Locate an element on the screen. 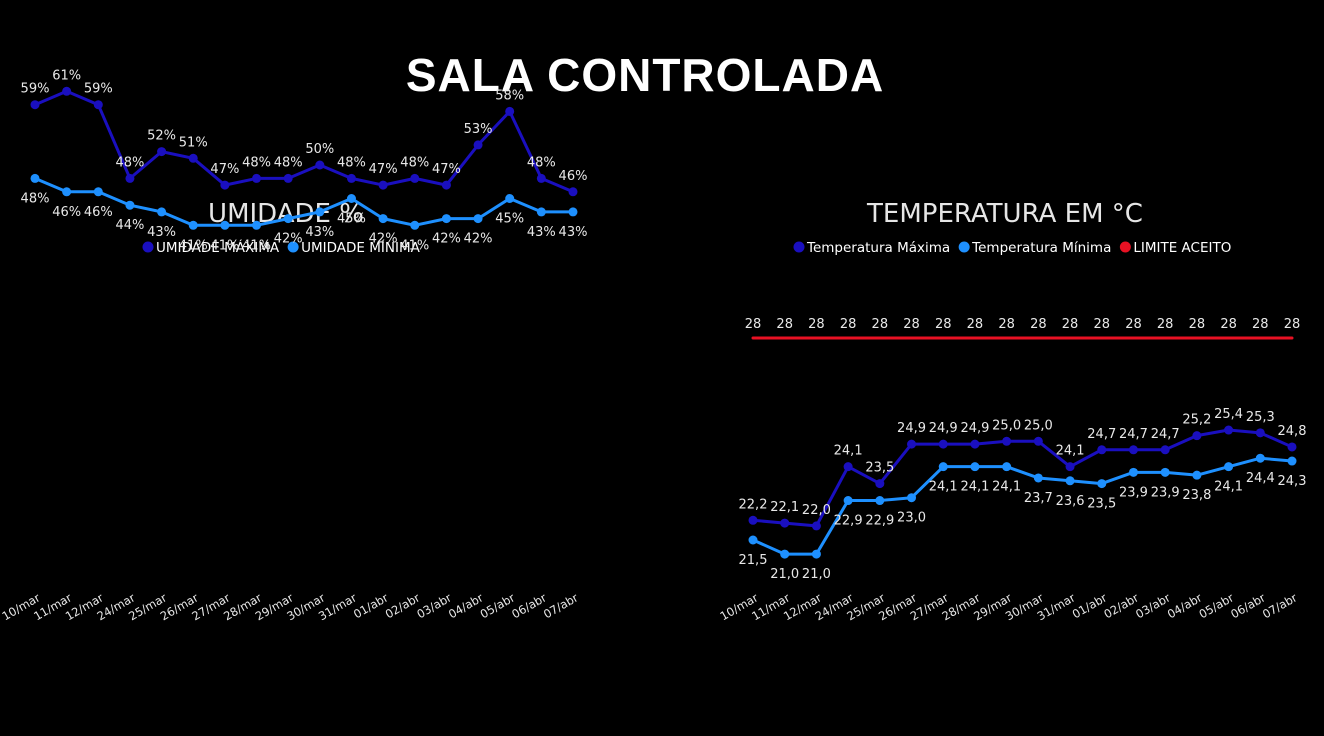 The height and width of the screenshot is (736, 1324). x-tick-label: 05/abr is located at coordinates (498, 605).